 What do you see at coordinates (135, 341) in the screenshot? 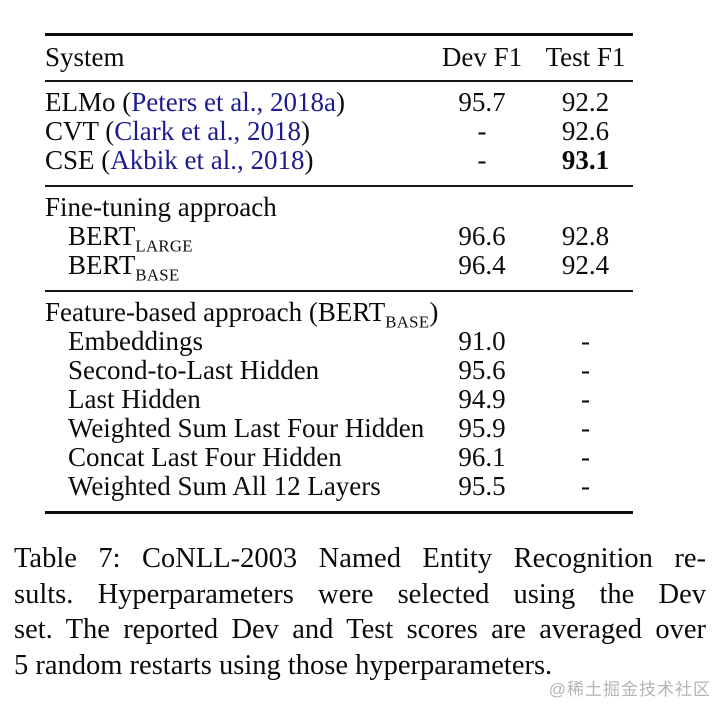
I see `variant-label: Embeddings` at bounding box center [135, 341].